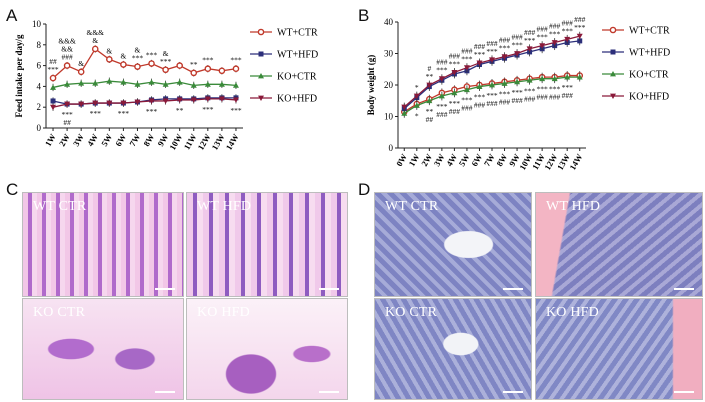 This screenshot has height=402, width=705. Describe the element at coordinates (39, 86) in the screenshot. I see `y-tick-label: 4` at that location.